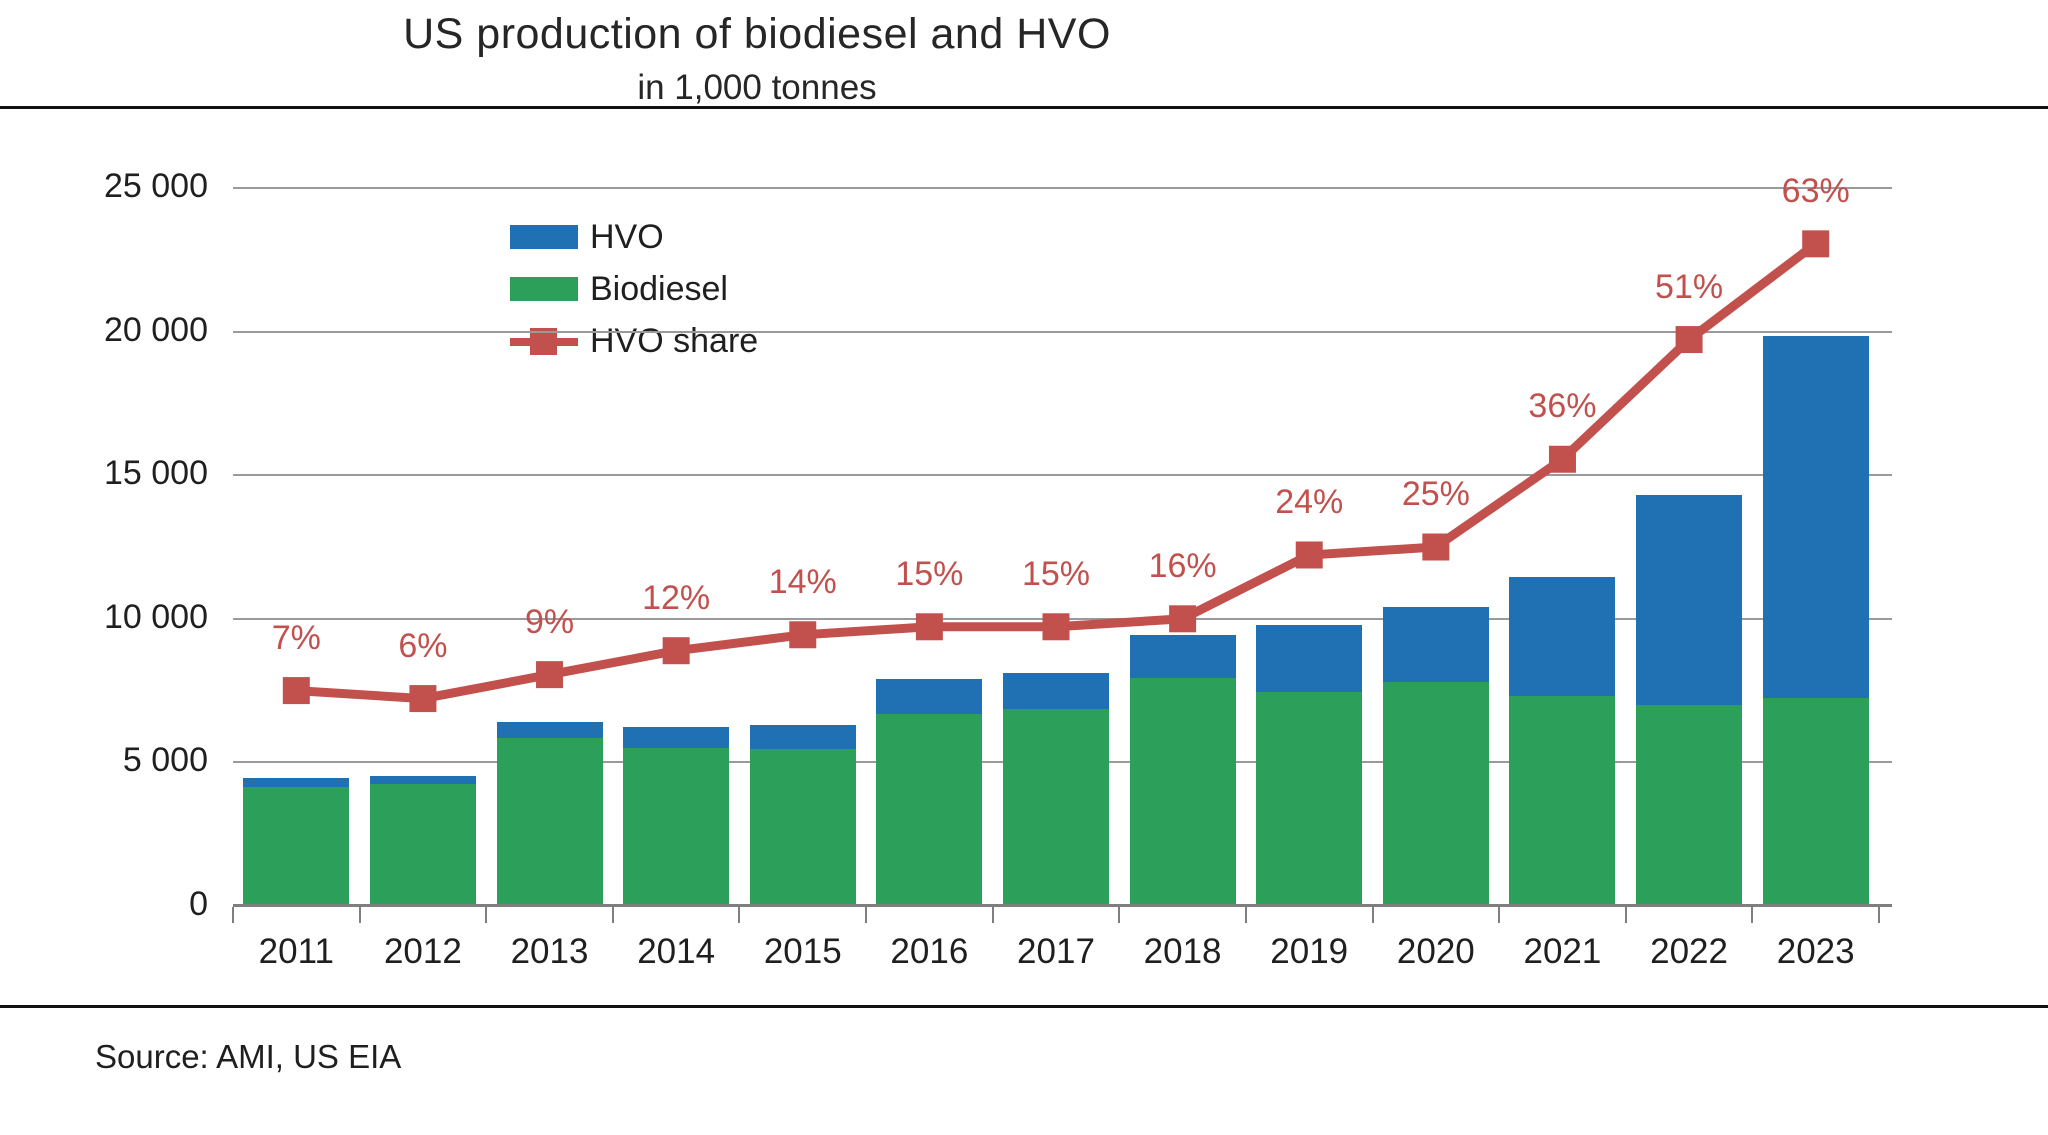 The width and height of the screenshot is (2048, 1135). I want to click on hvo-share-value-2018: 16%, so click(1182, 565).